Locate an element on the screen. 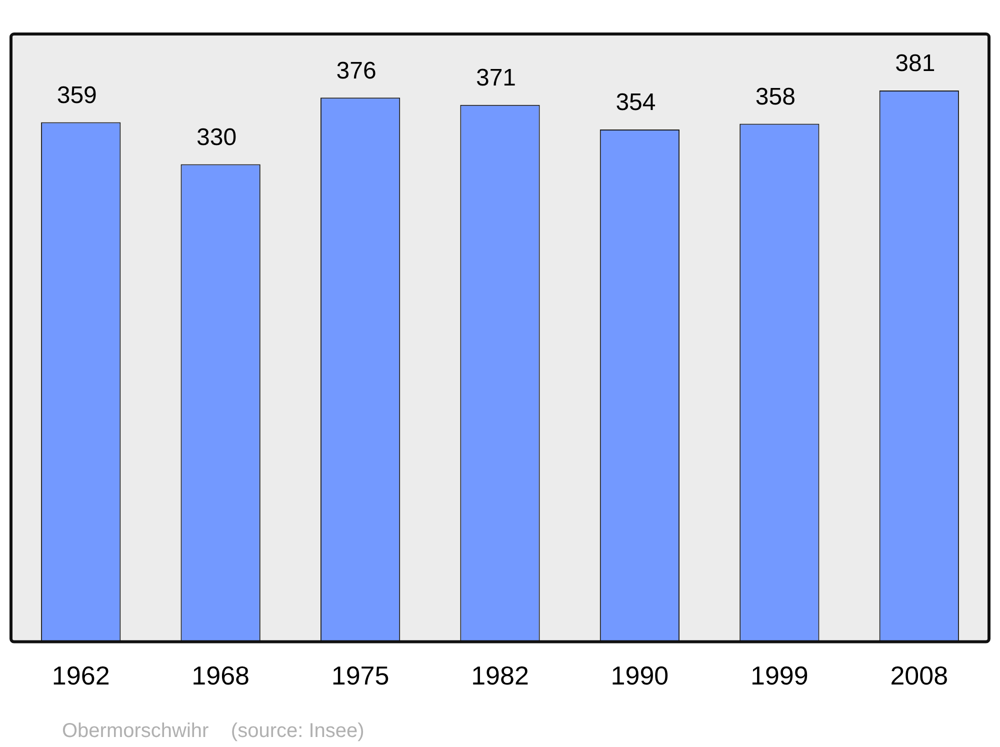 This screenshot has height=747, width=1000. x-tick-label: 1968 is located at coordinates (221, 675).